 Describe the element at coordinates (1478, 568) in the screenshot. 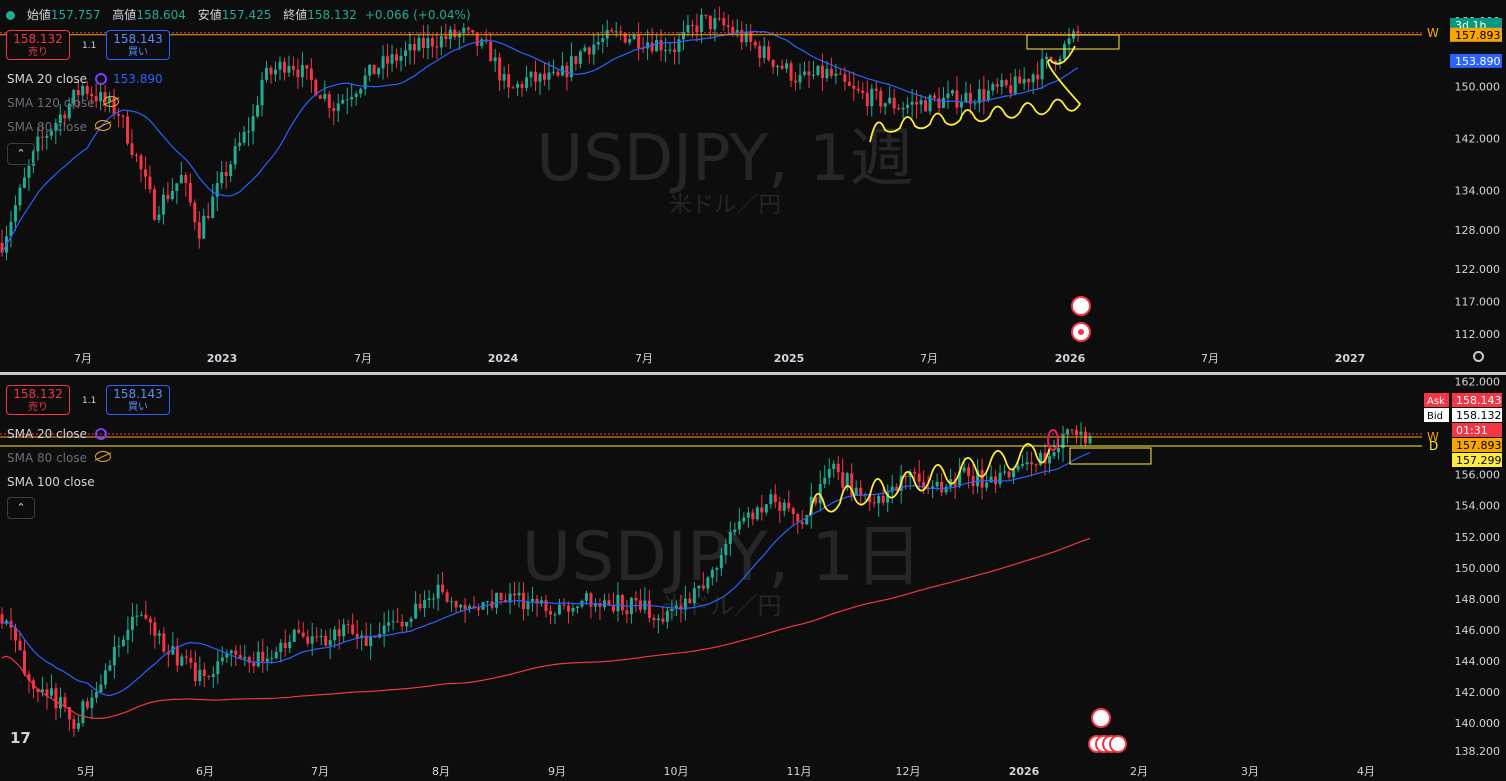

I see `y-tick-label: 150.000` at that location.